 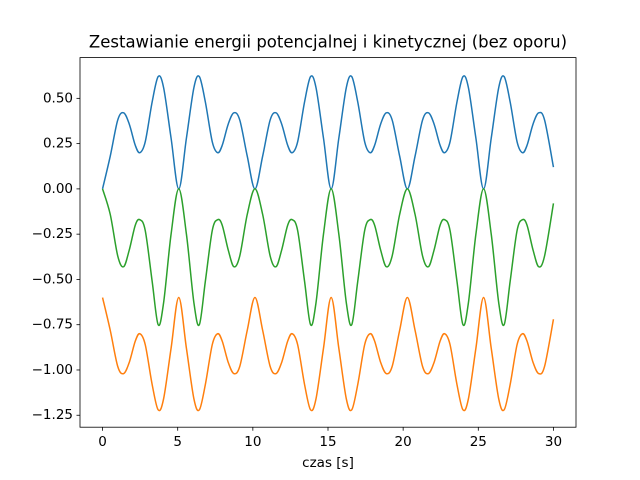 What do you see at coordinates (252, 442) in the screenshot?
I see `x-tick-label: 10` at bounding box center [252, 442].